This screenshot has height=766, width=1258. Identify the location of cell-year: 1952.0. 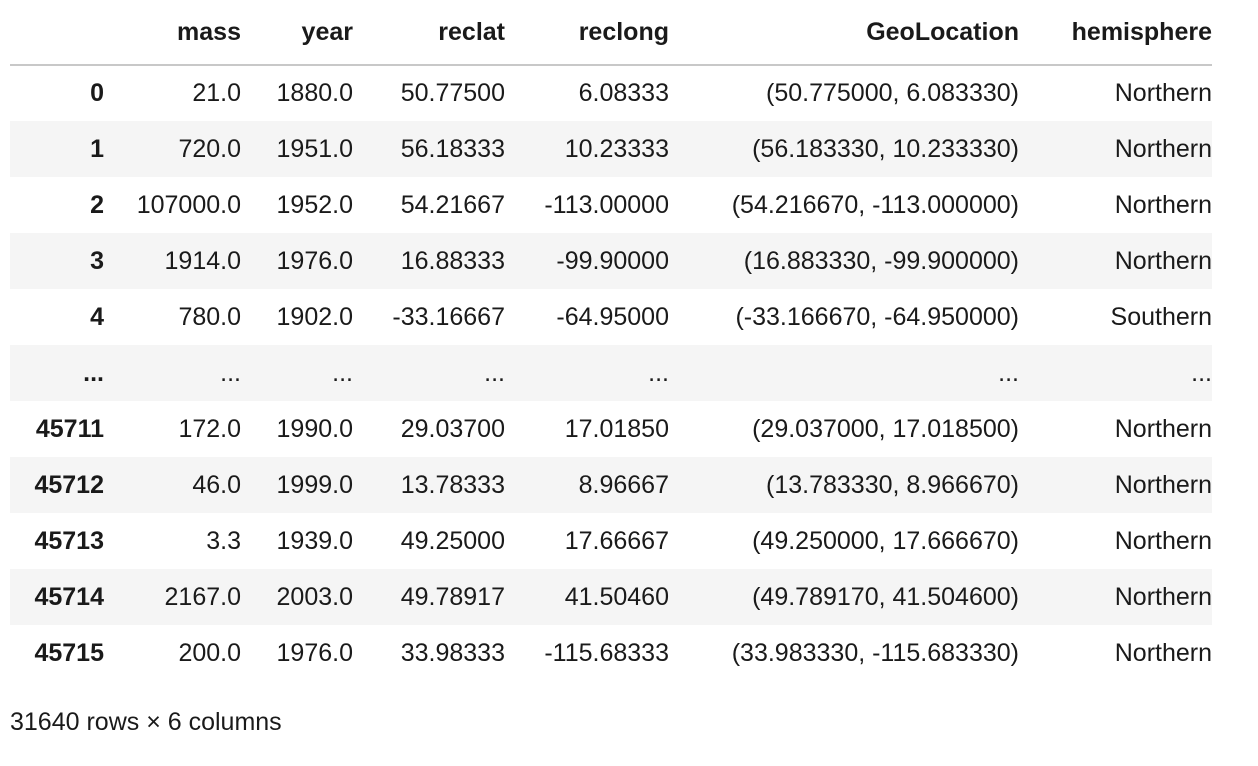
(314, 204).